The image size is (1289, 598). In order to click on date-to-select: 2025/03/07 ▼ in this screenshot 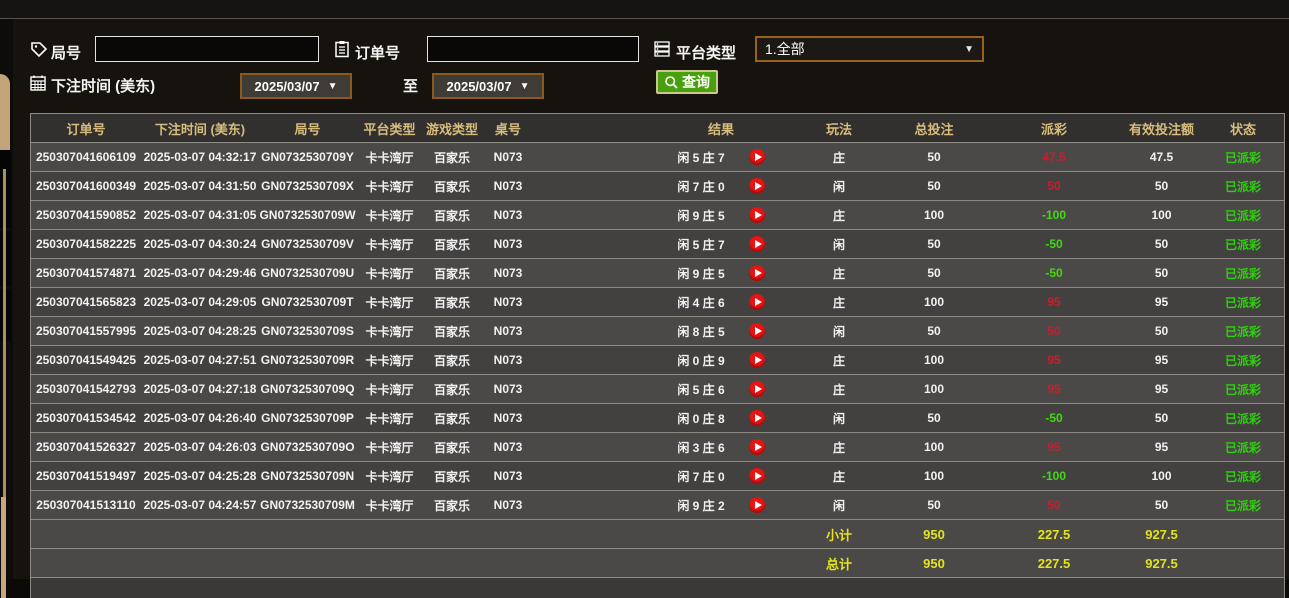, I will do `click(488, 86)`.